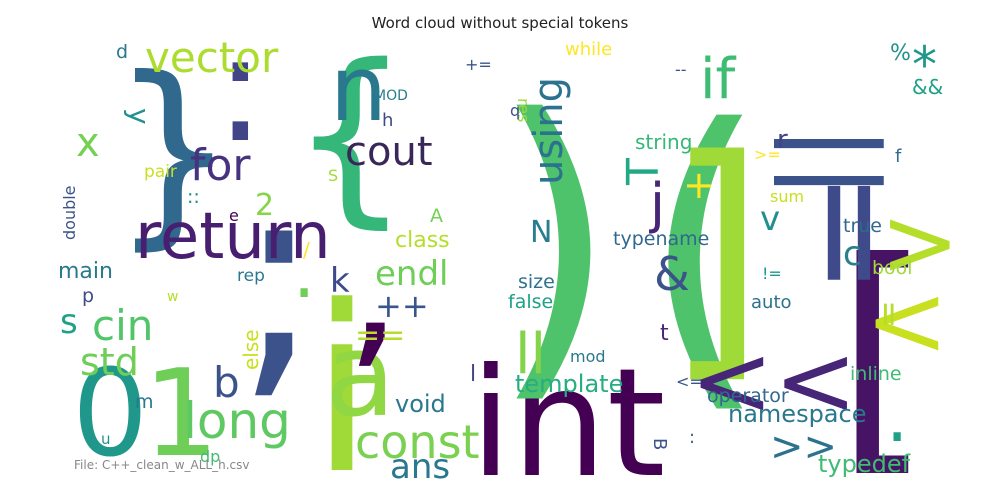 The image size is (1000, 500). Describe the element at coordinates (569, 384) in the screenshot. I see `word-cloud-word: template` at that location.